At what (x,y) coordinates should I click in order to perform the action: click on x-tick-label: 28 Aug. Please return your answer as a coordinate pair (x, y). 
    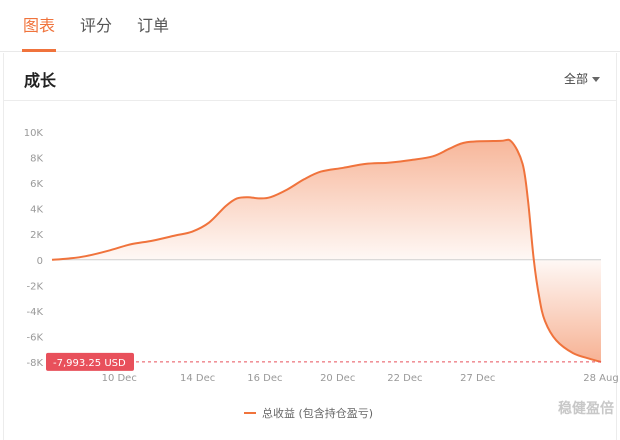
    Looking at the image, I should click on (600, 378).